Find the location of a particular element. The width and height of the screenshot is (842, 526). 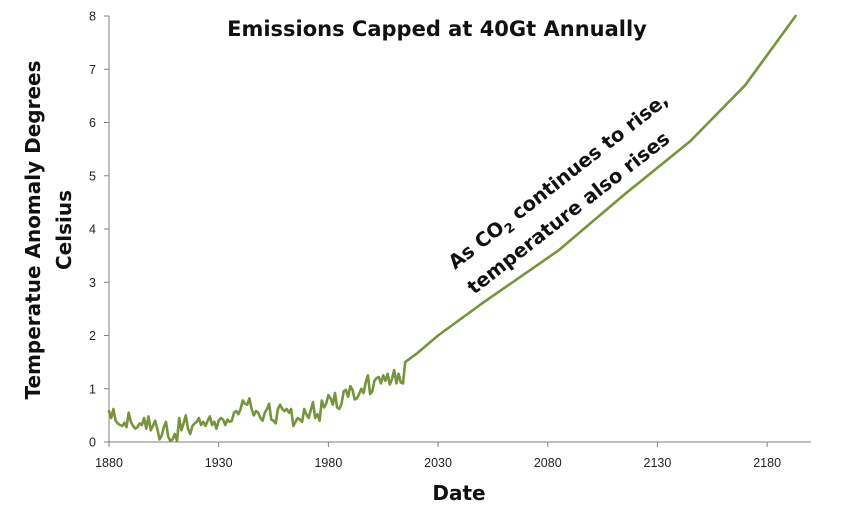

x-tick-label: 2080 is located at coordinates (548, 463).